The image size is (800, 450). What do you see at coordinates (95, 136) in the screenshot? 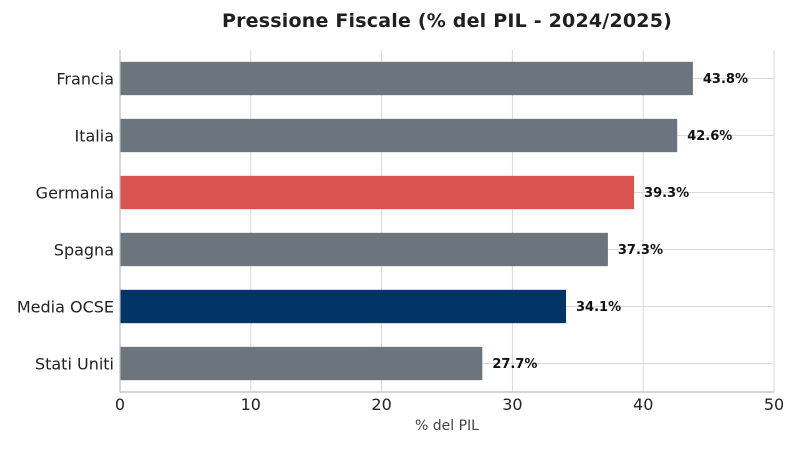
I see `y-tick-label: Italia` at bounding box center [95, 136].